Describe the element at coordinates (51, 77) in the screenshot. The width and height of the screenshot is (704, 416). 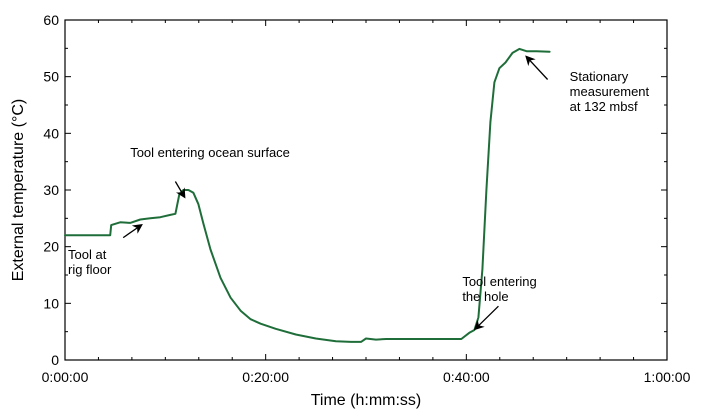
I see `y-tick-label: 50` at that location.